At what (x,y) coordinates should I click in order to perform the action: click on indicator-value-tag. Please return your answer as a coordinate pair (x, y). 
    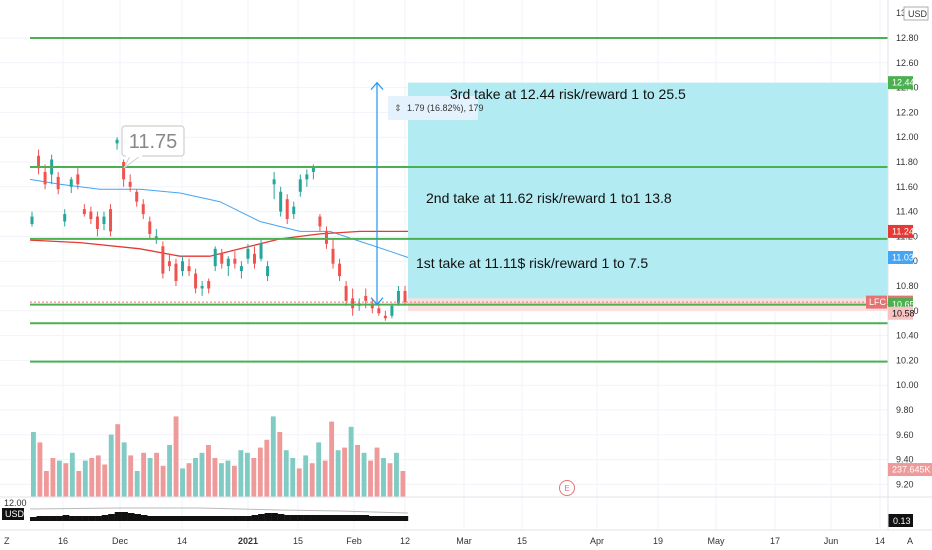
    Looking at the image, I should click on (900, 520).